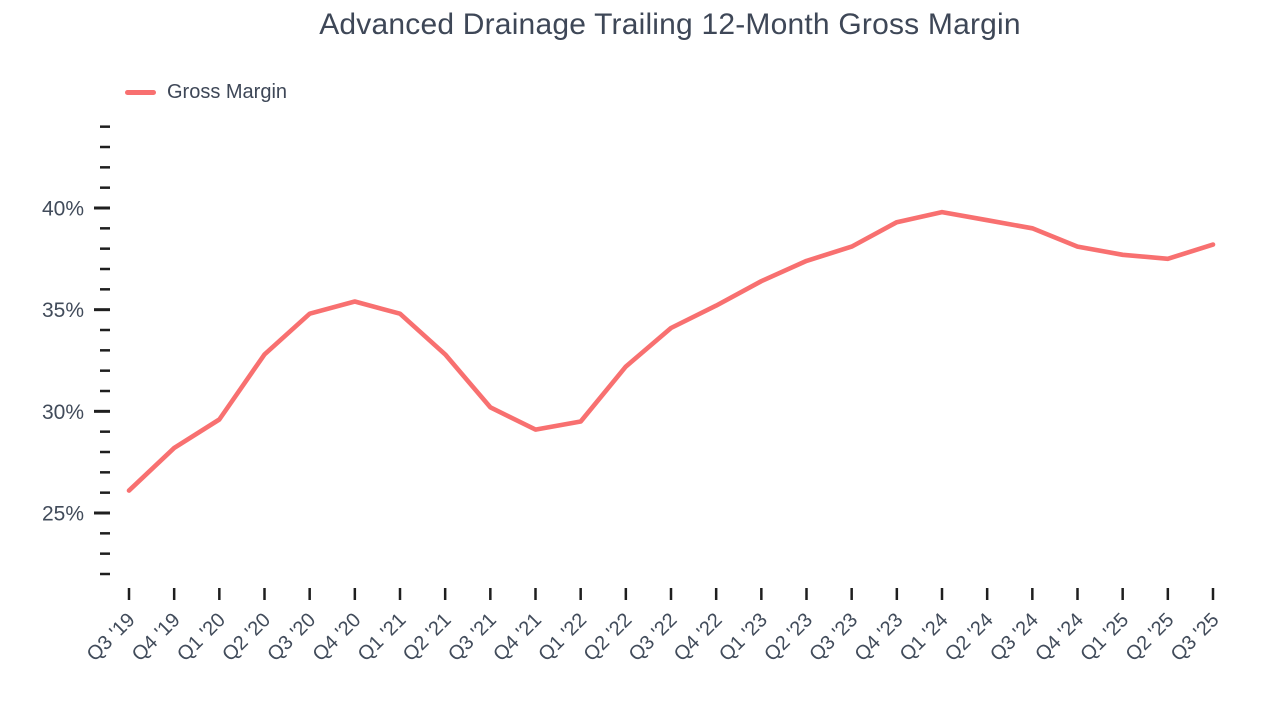  I want to click on x-tick-label: Q3 '24, so click(1014, 637).